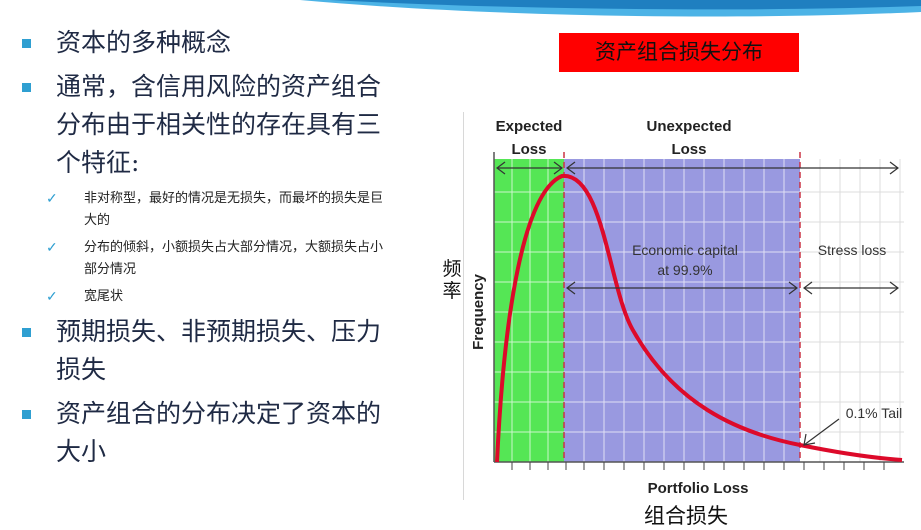  What do you see at coordinates (698, 466) in the screenshot?
I see `x-ticks` at bounding box center [698, 466].